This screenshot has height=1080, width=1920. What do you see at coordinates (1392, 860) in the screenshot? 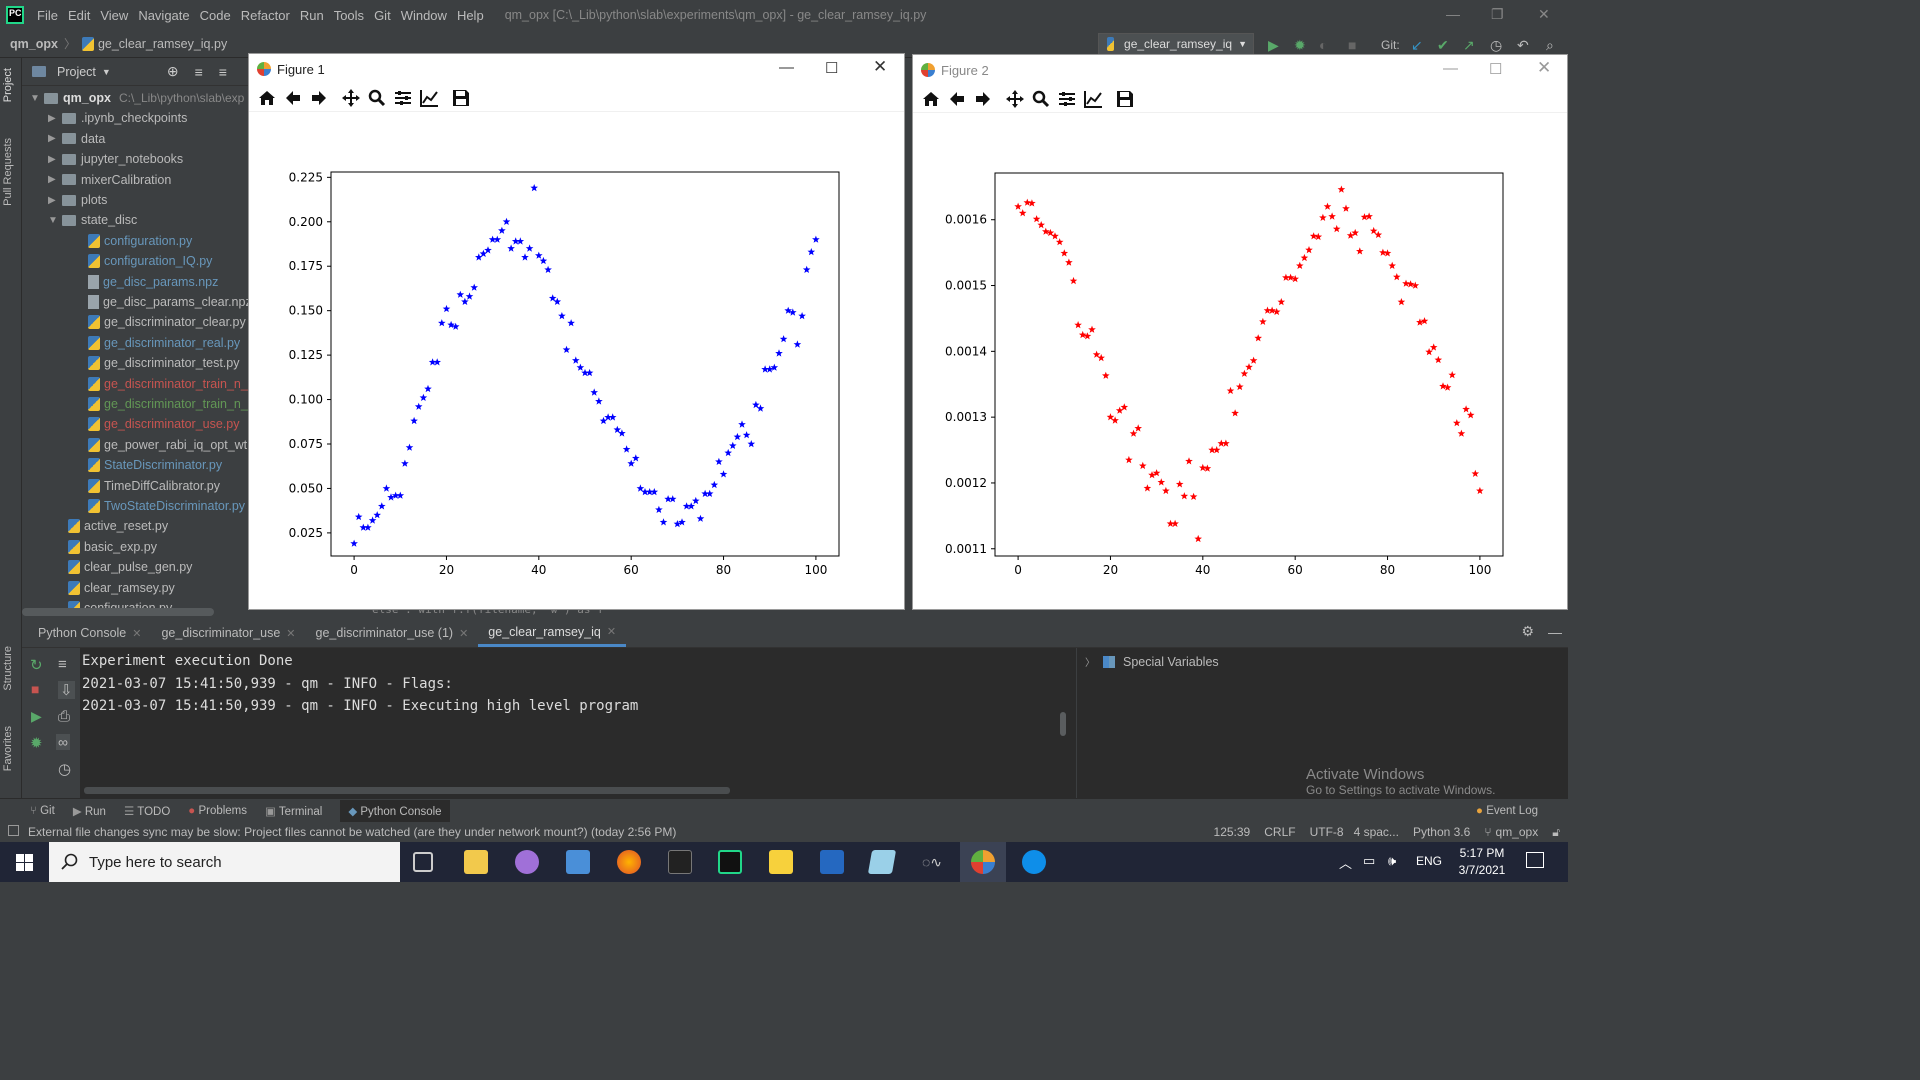
I see `volume-icon: 🕪︎` at bounding box center [1392, 860].